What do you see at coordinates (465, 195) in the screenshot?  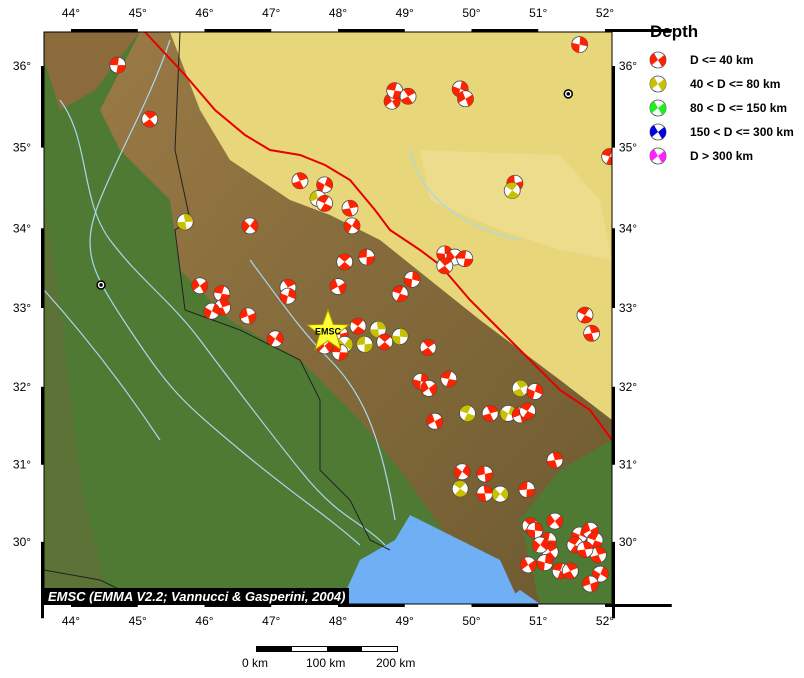 I see `river-plateau` at bounding box center [465, 195].